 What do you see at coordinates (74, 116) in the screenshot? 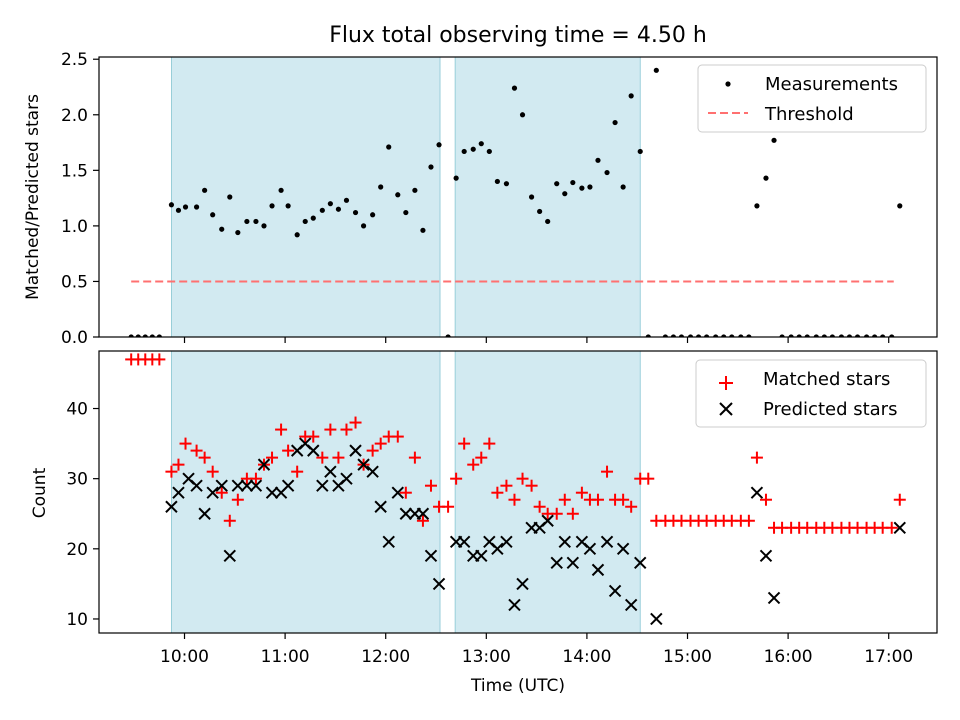
I see `y-tick-label: 2.0` at bounding box center [74, 116].